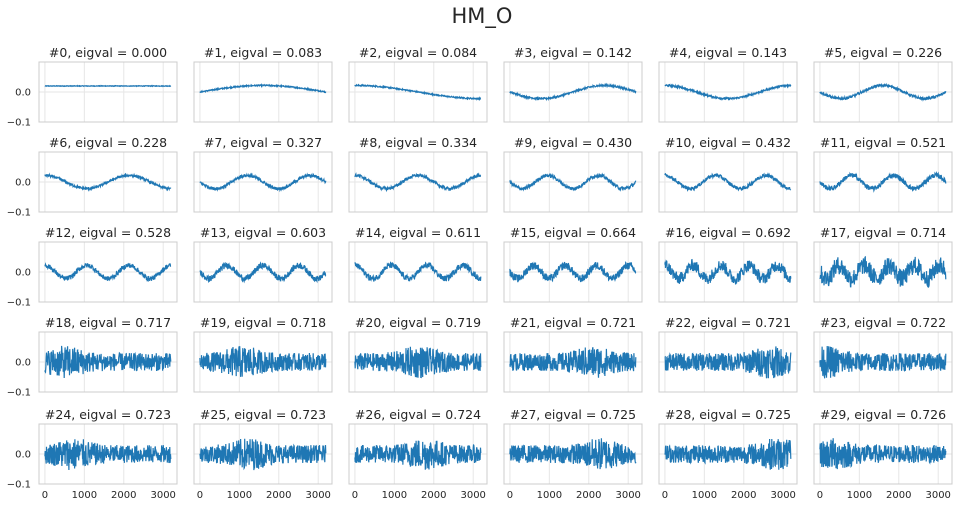 This screenshot has height=507, width=964. I want to click on y-tick-label-6-1: −0.1, so click(19, 213).